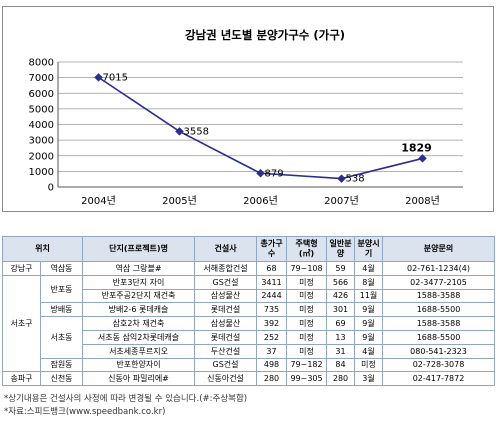 The image size is (500, 421). What do you see at coordinates (341, 323) in the screenshot?
I see `general-sale-cell: 69` at bounding box center [341, 323].